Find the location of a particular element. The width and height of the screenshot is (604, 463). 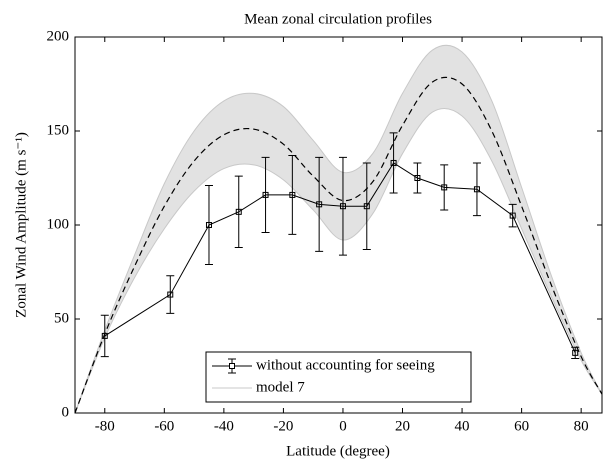

x-tick-label: 60 is located at coordinates (521, 426).